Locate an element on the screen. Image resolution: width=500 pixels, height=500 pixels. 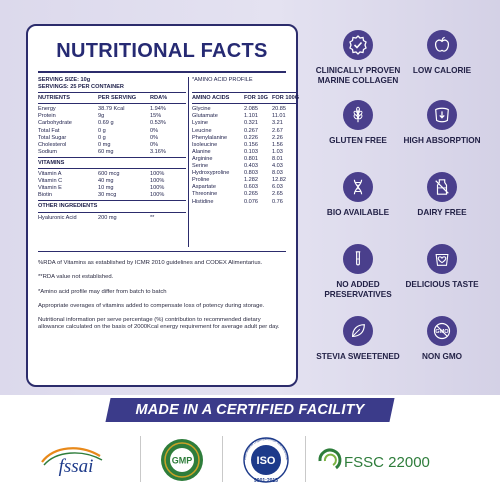
table-cell: Proline is located at coordinates (201, 180).